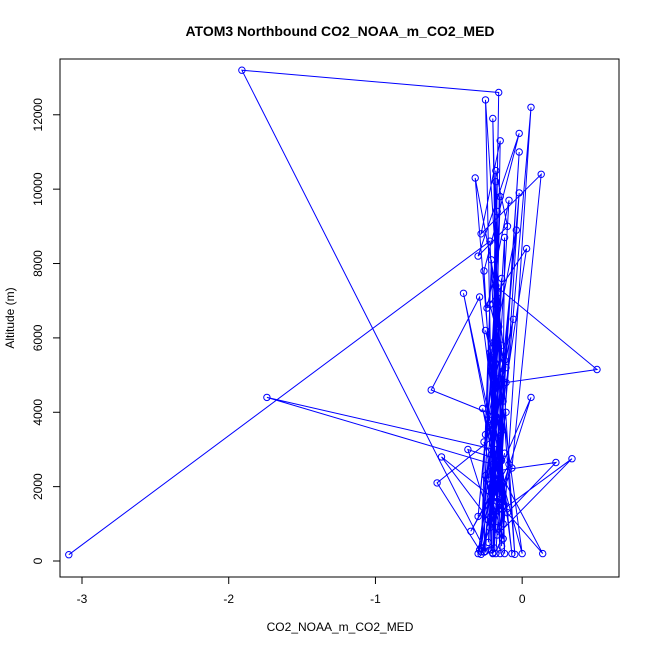 The height and width of the screenshot is (650, 650). I want to click on y-tick-label: 8000, so click(38, 263).